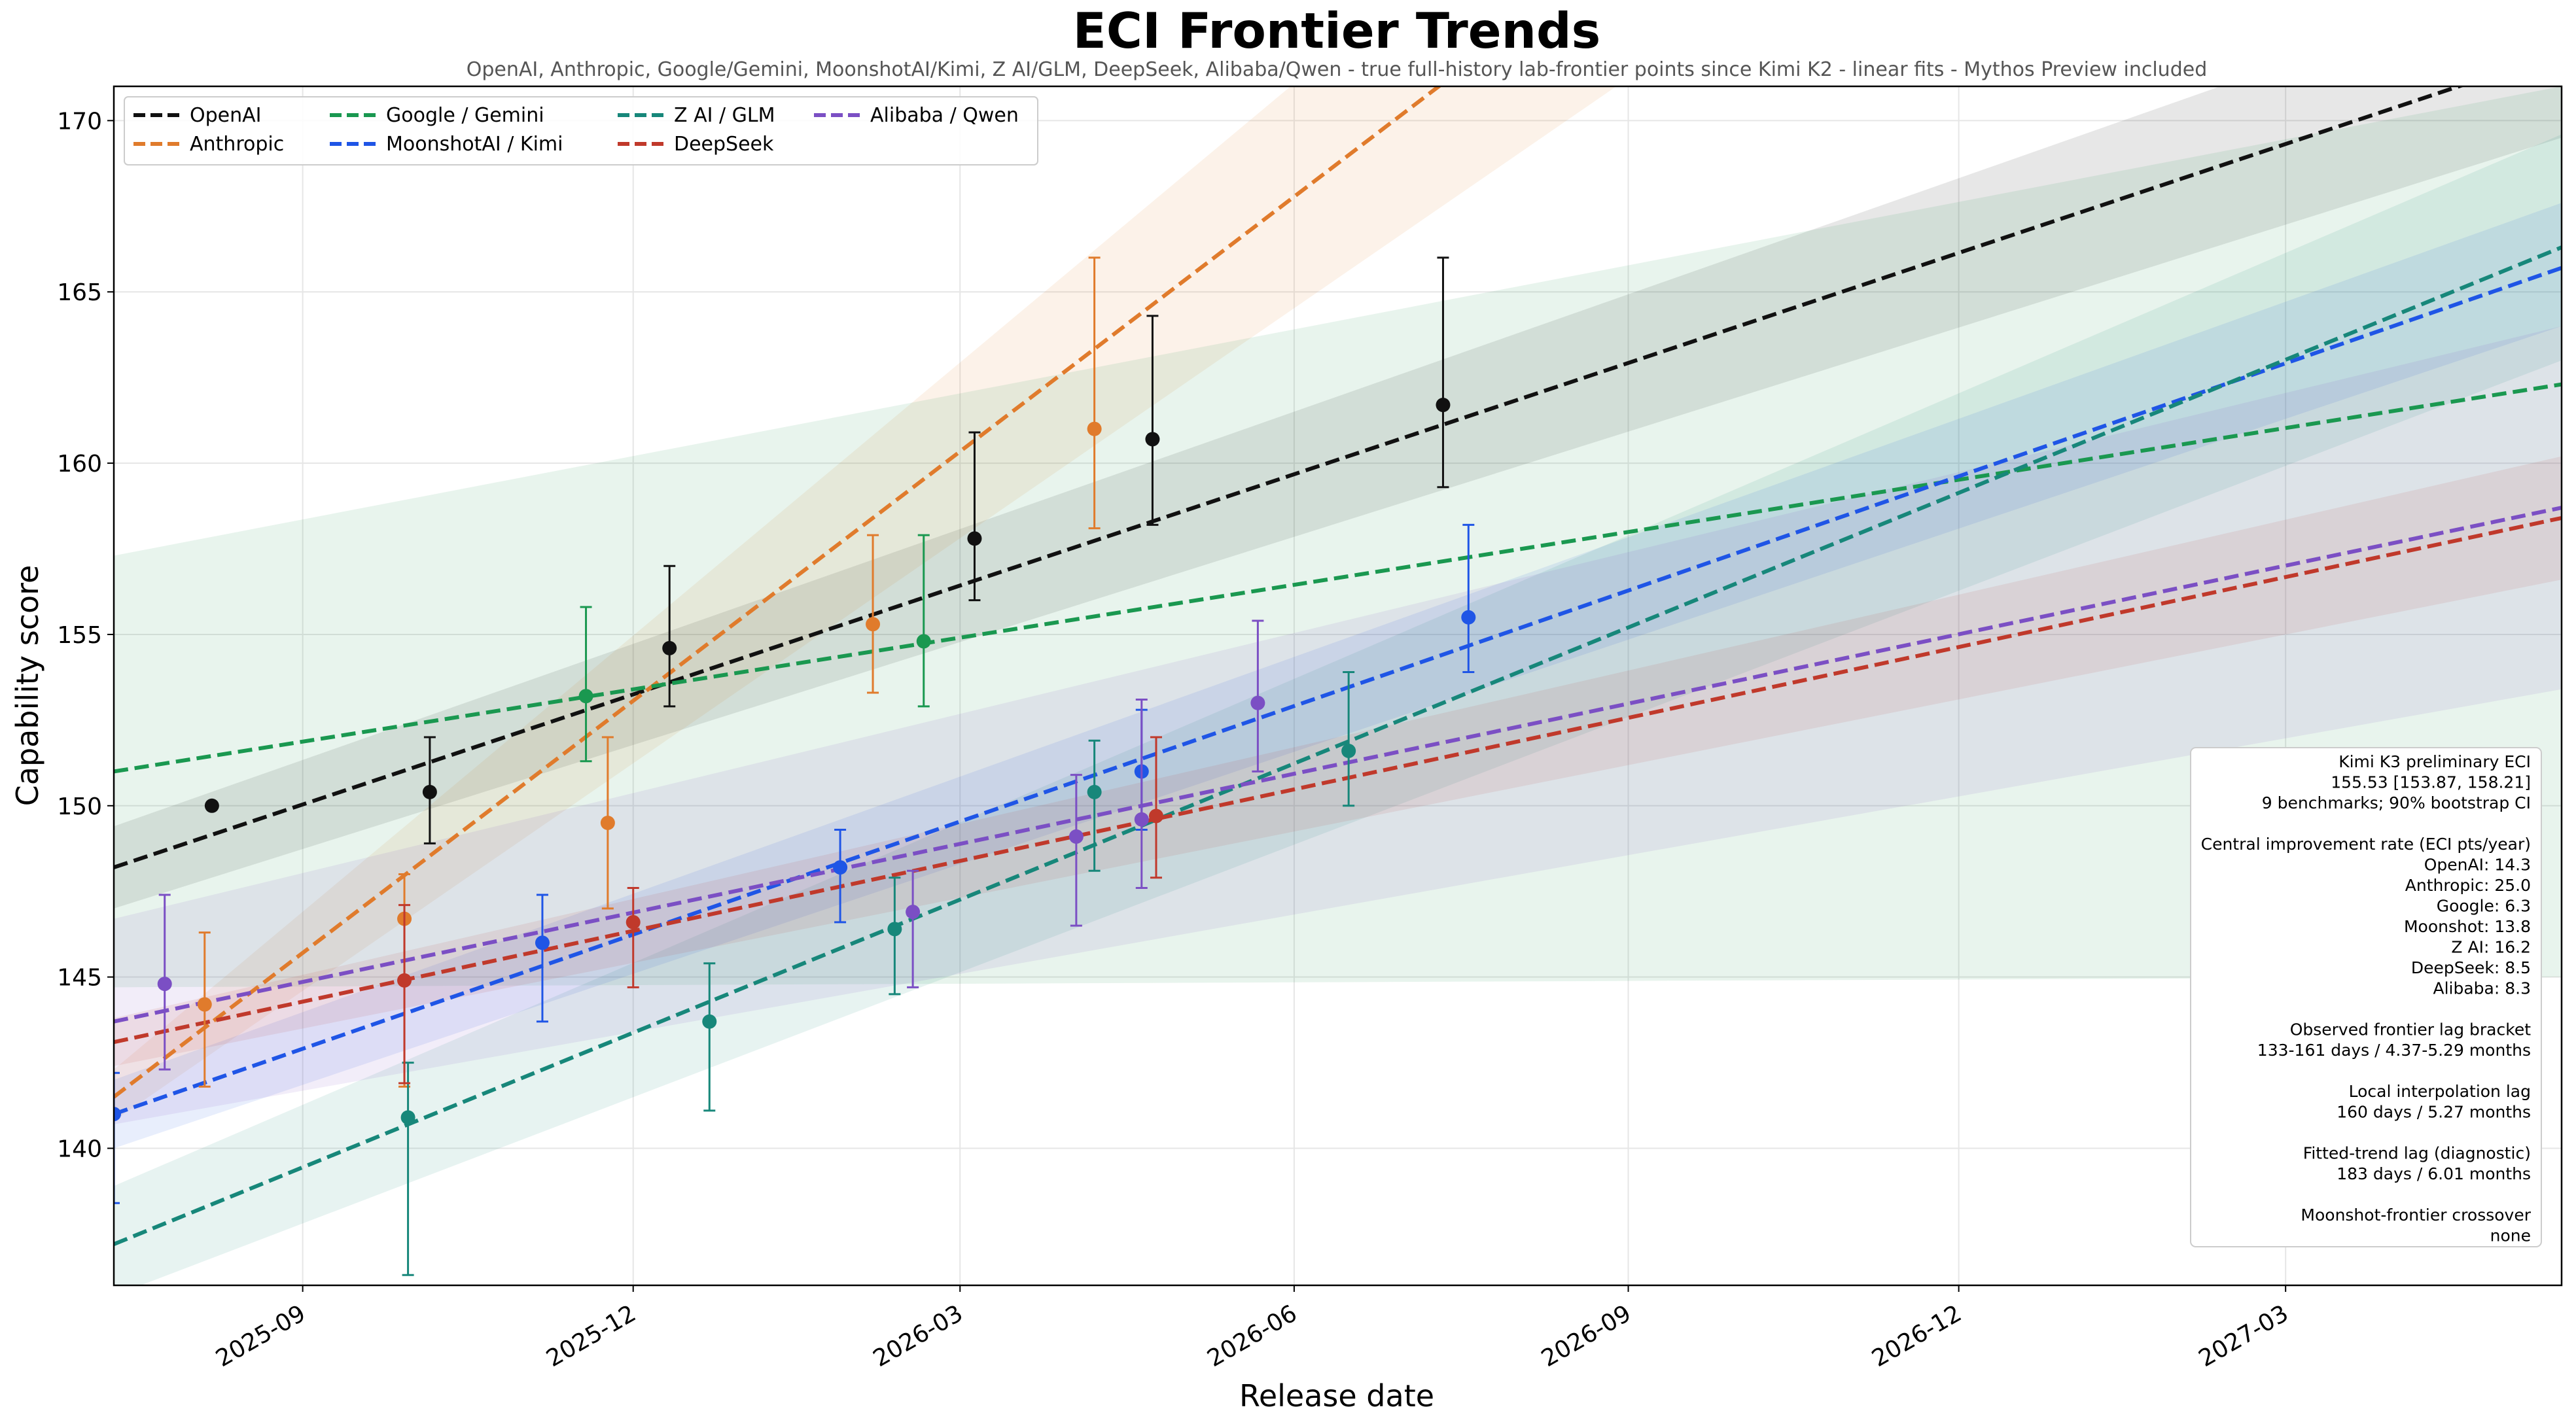  I want to click on legend-label: OpenAI, so click(226, 115).